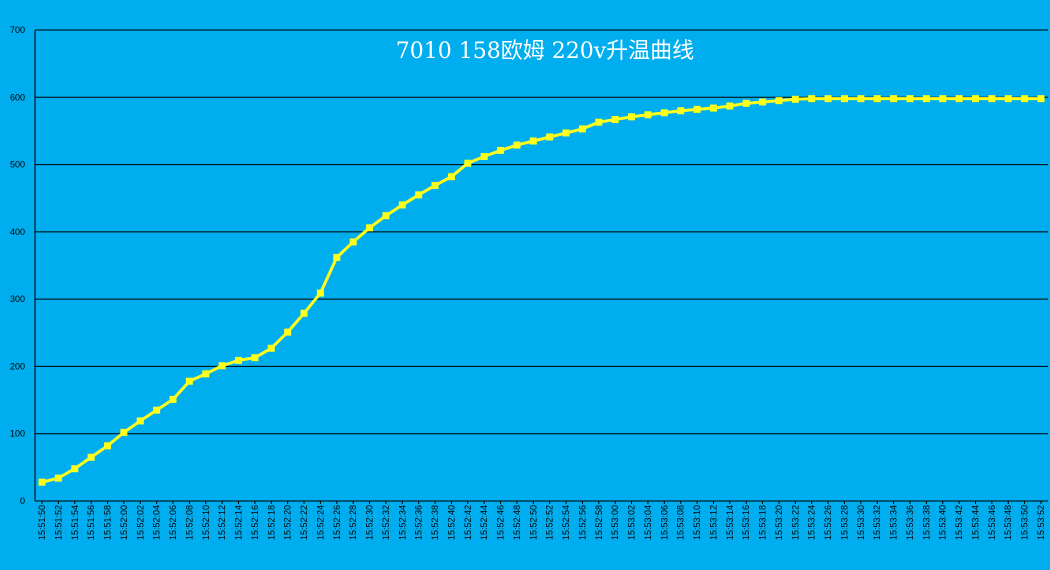  I want to click on x-tick-label: 15:53:38, so click(926, 522).